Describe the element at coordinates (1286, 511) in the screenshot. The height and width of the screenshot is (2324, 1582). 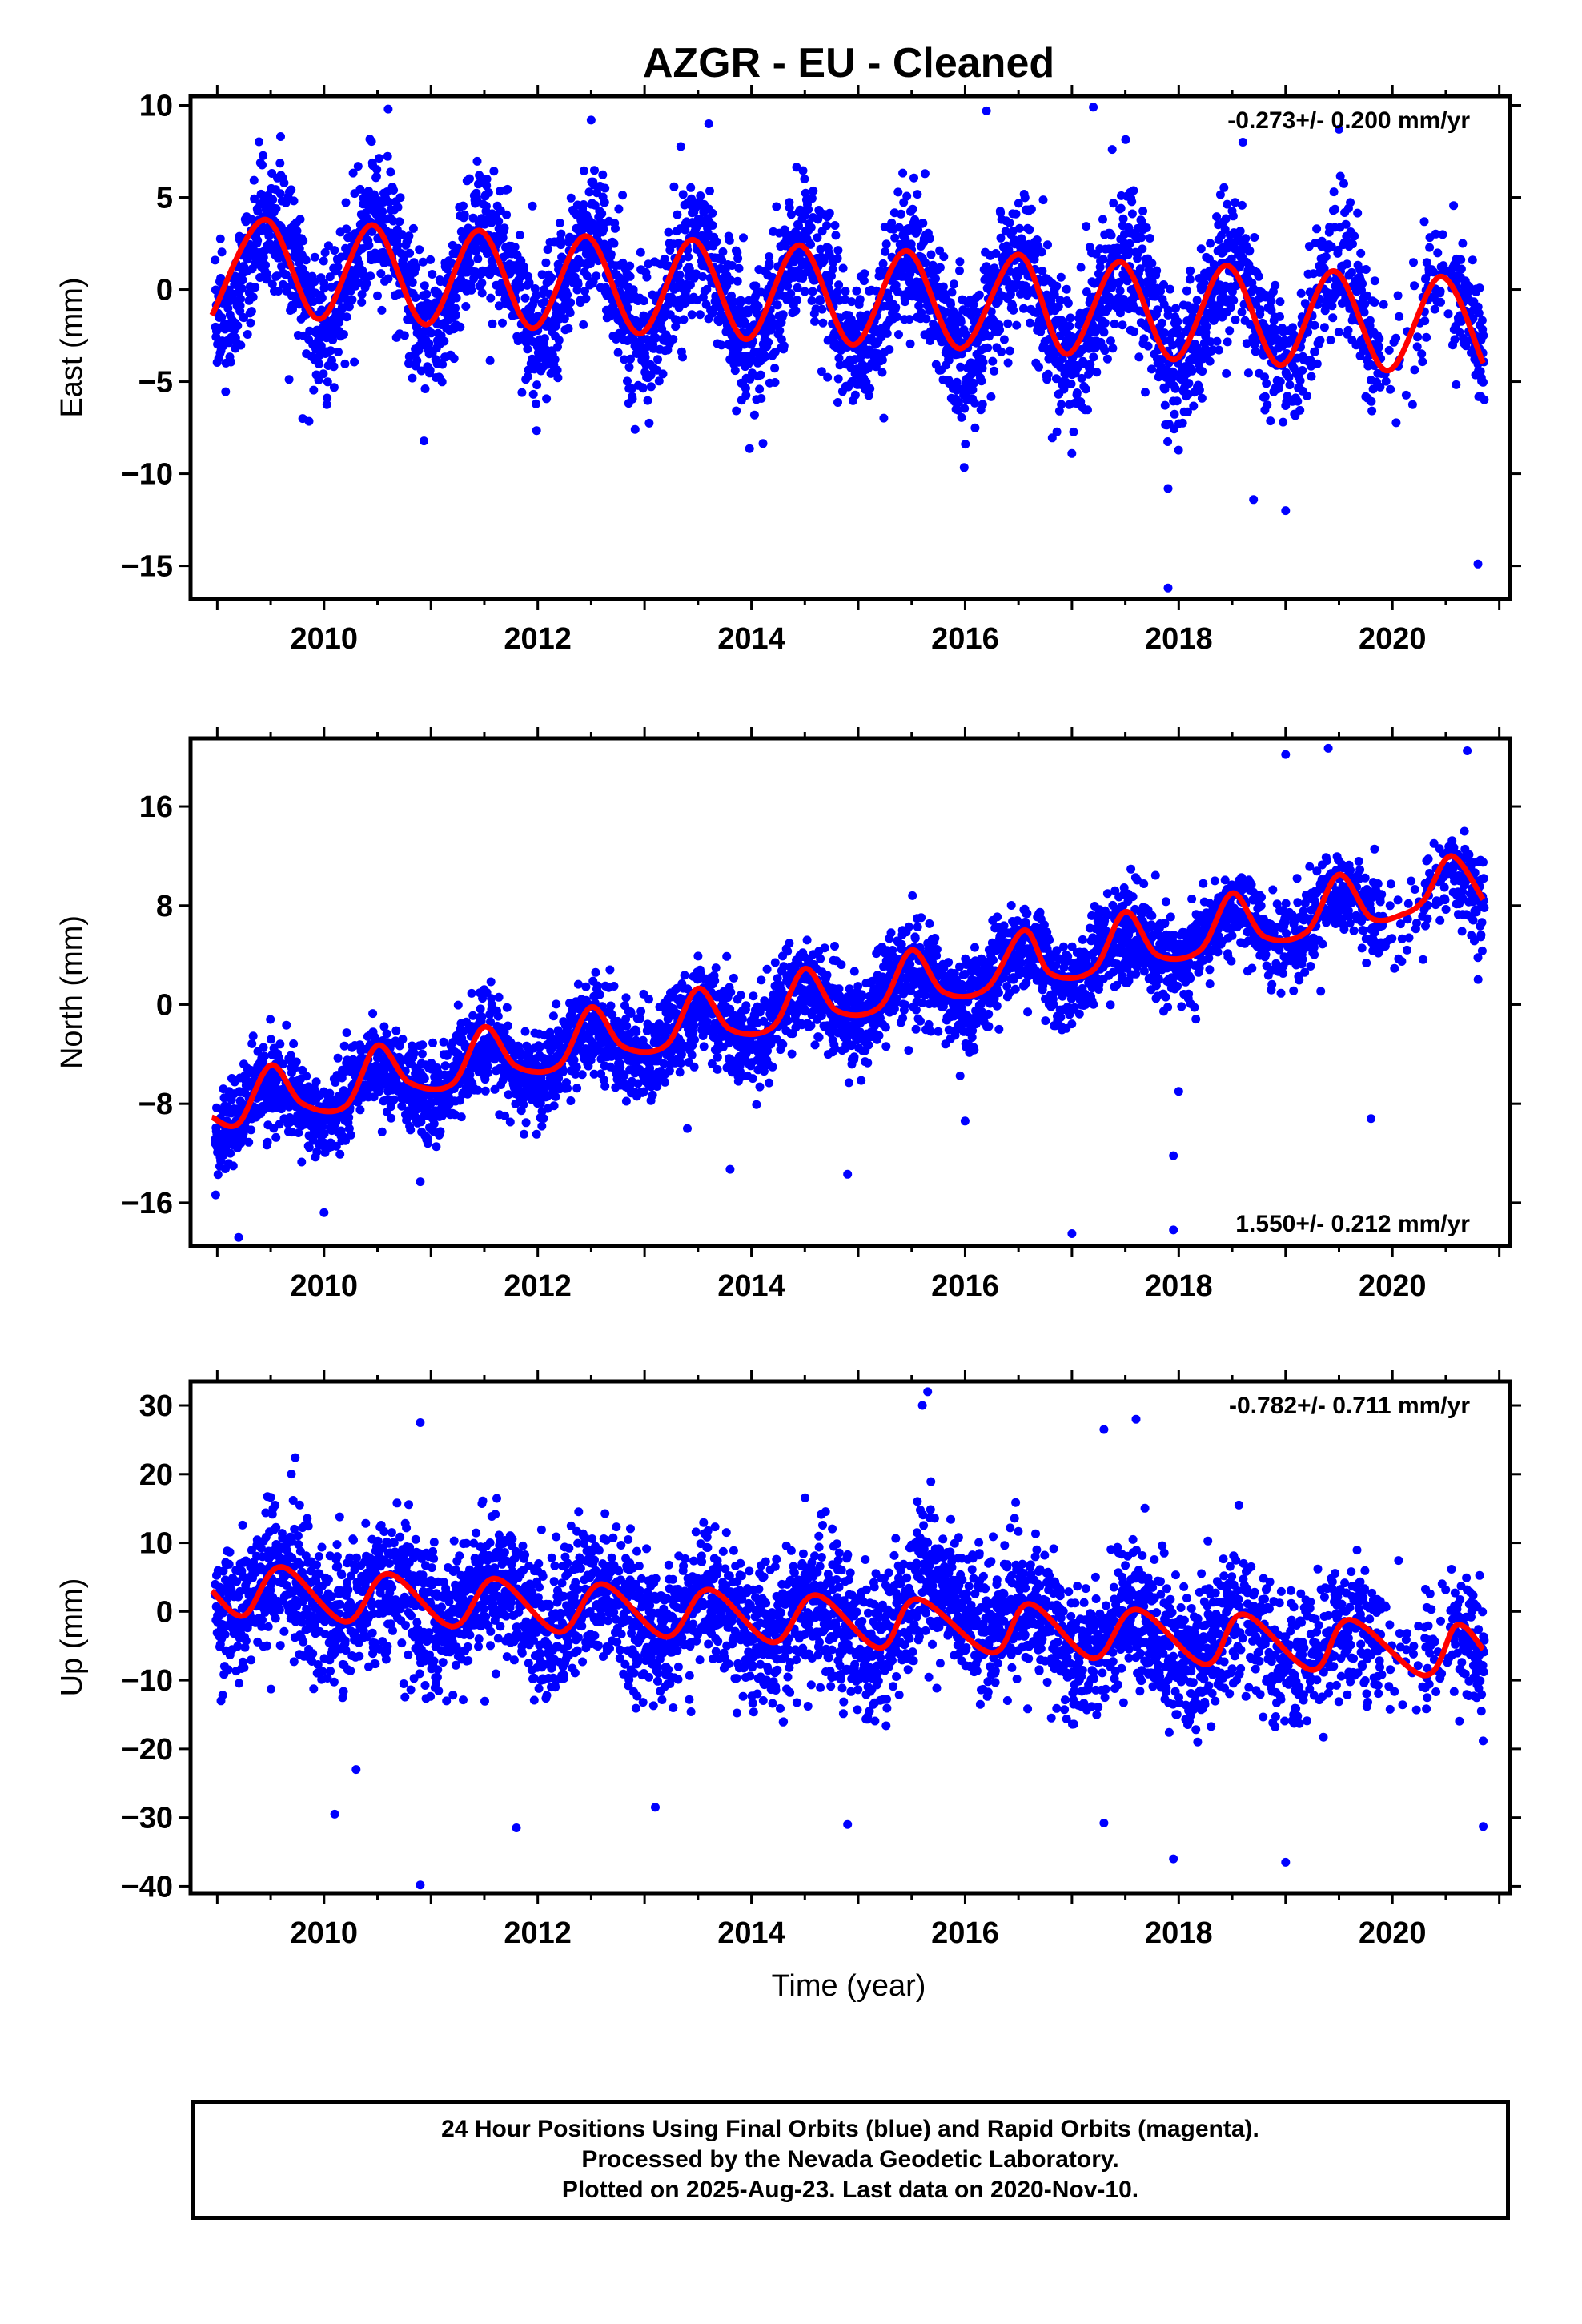
I see `outlier-point` at that location.